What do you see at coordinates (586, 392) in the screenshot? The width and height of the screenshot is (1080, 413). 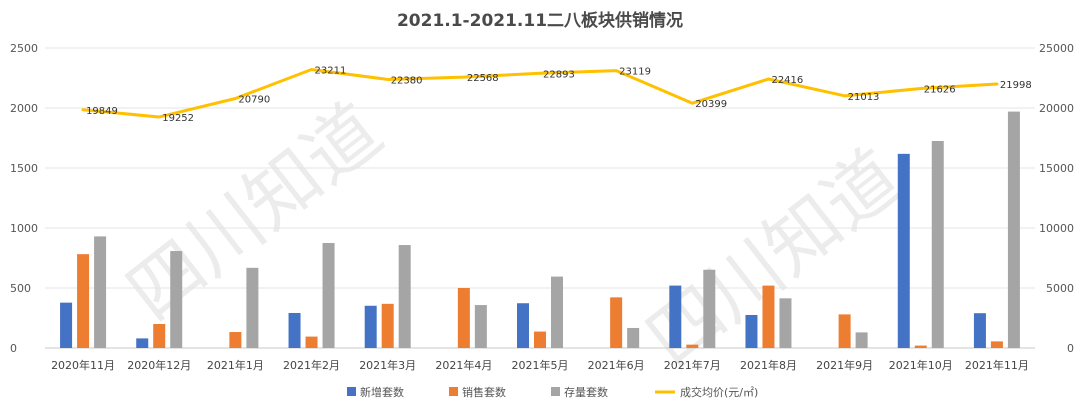 I see `legend-label: 存量套数` at bounding box center [586, 392].